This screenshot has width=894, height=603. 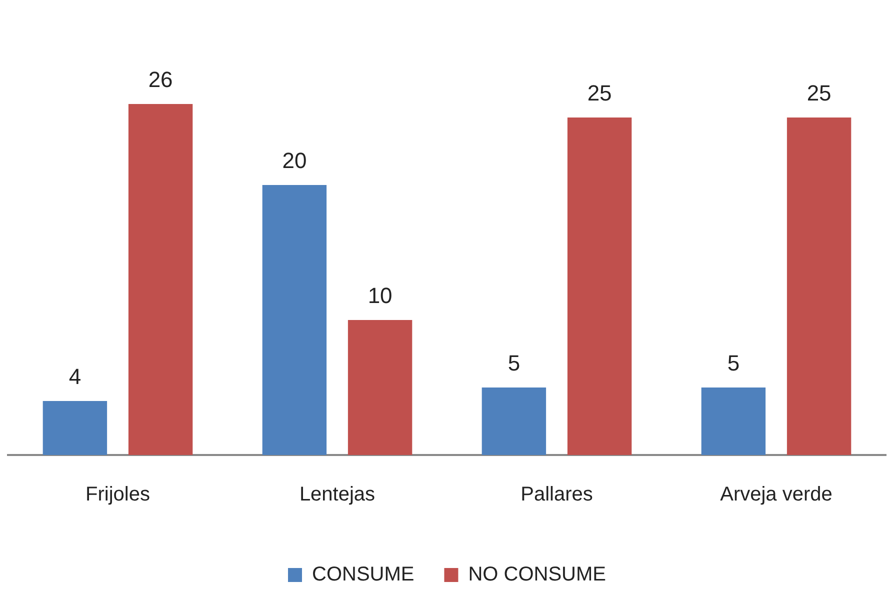 What do you see at coordinates (537, 575) in the screenshot?
I see `legend-label: NO CONSUME` at bounding box center [537, 575].